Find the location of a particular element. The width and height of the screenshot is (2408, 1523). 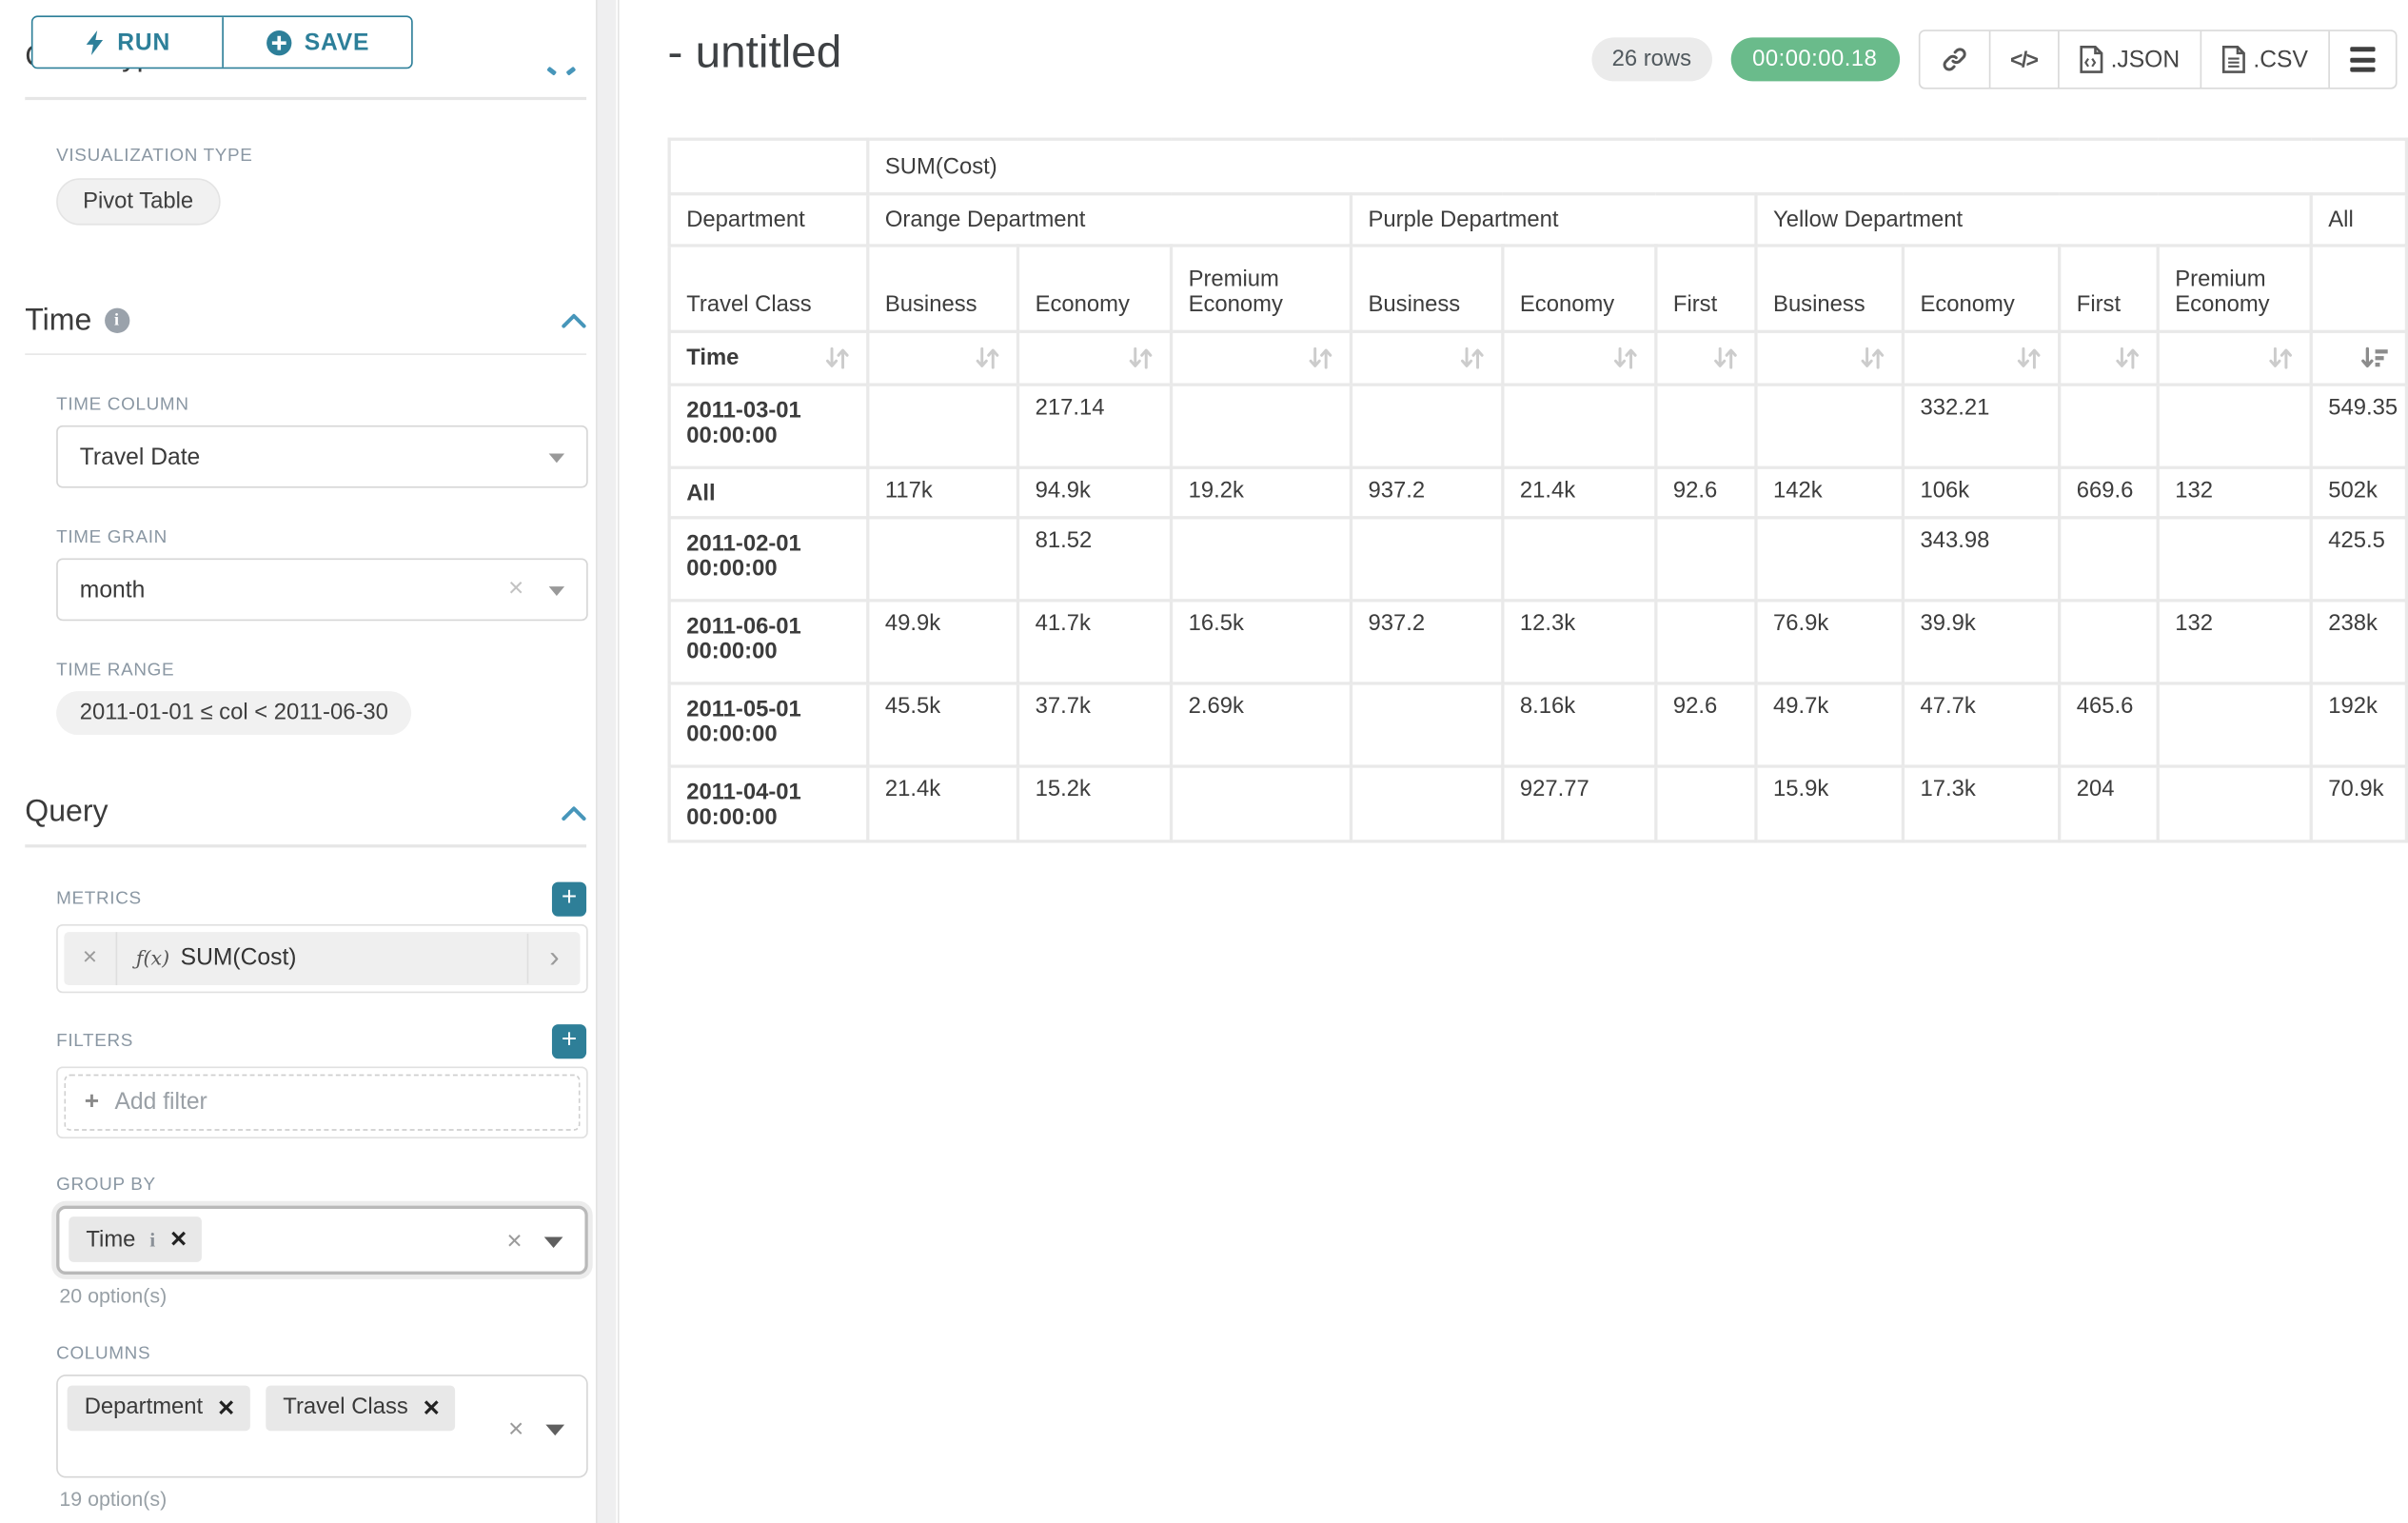

chart-title: - untitled is located at coordinates (754, 54).